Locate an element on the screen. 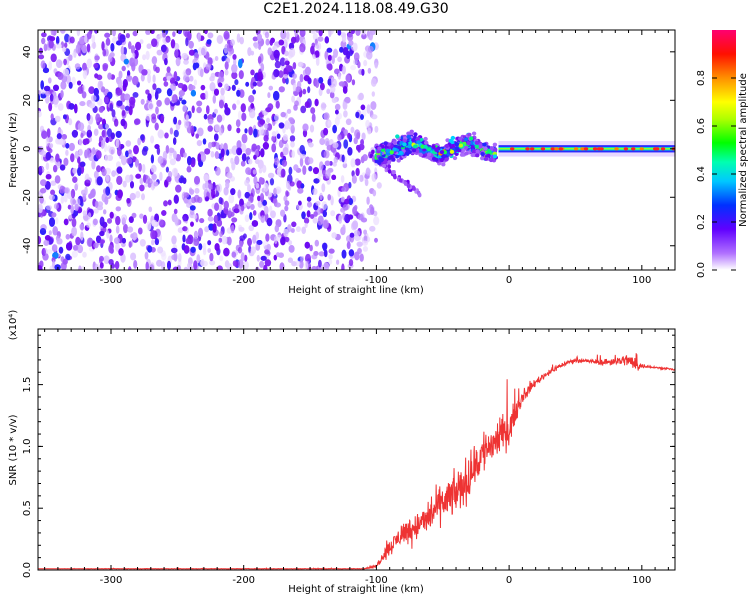 The width and height of the screenshot is (750, 600). line-exponent-label: (x10⁴) is located at coordinates (13, 325).